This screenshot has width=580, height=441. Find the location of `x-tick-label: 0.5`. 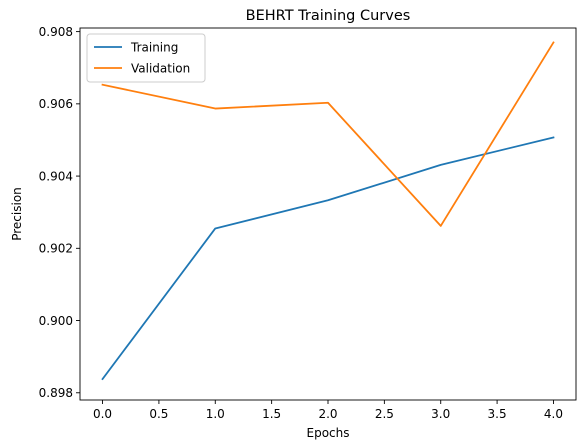

x-tick-label: 0.5 is located at coordinates (158, 414).